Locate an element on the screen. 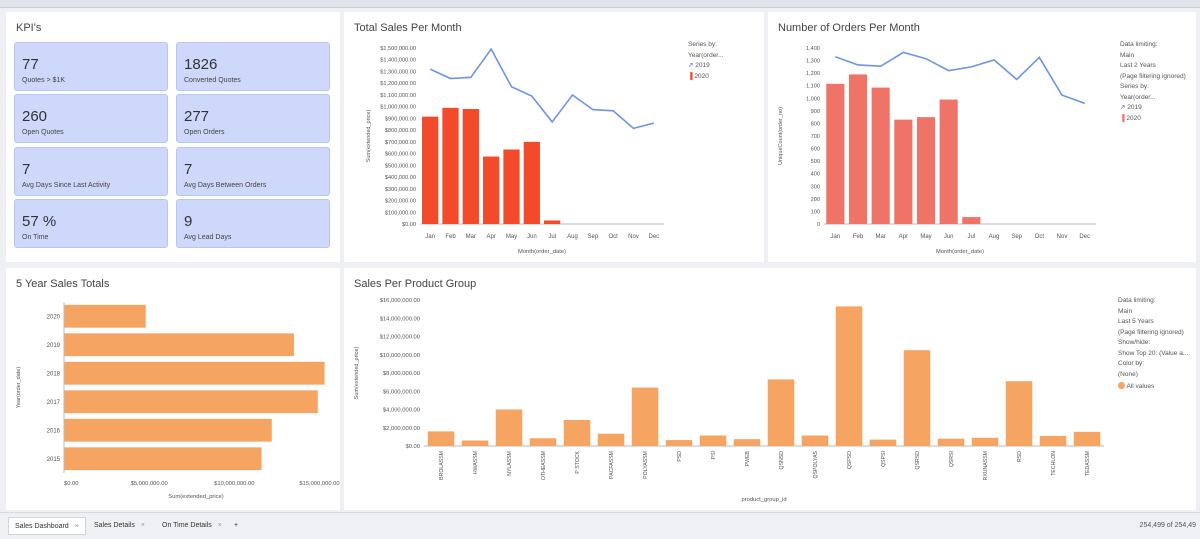 The height and width of the screenshot is (539, 1200). sheet-tab: On Time Details × is located at coordinates (192, 526).